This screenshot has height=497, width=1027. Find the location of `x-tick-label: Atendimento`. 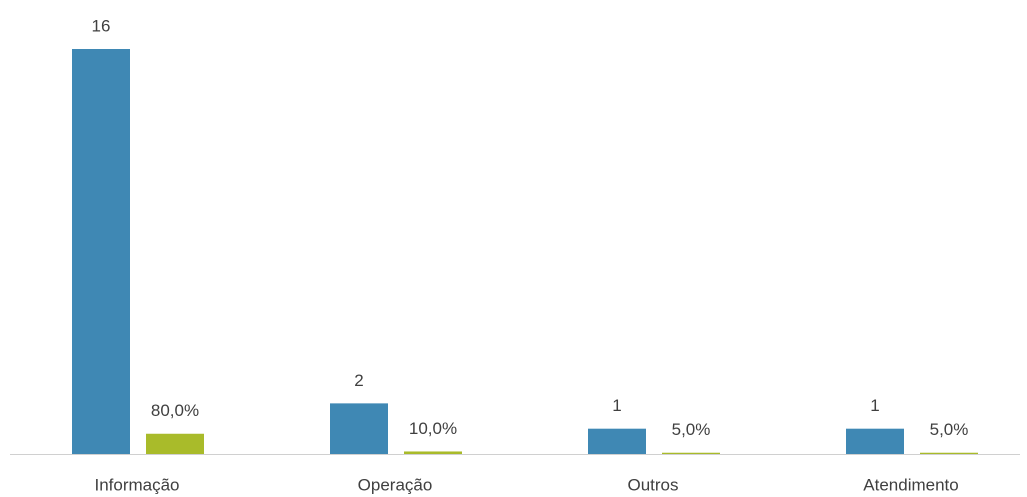

x-tick-label: Atendimento is located at coordinates (910, 484).